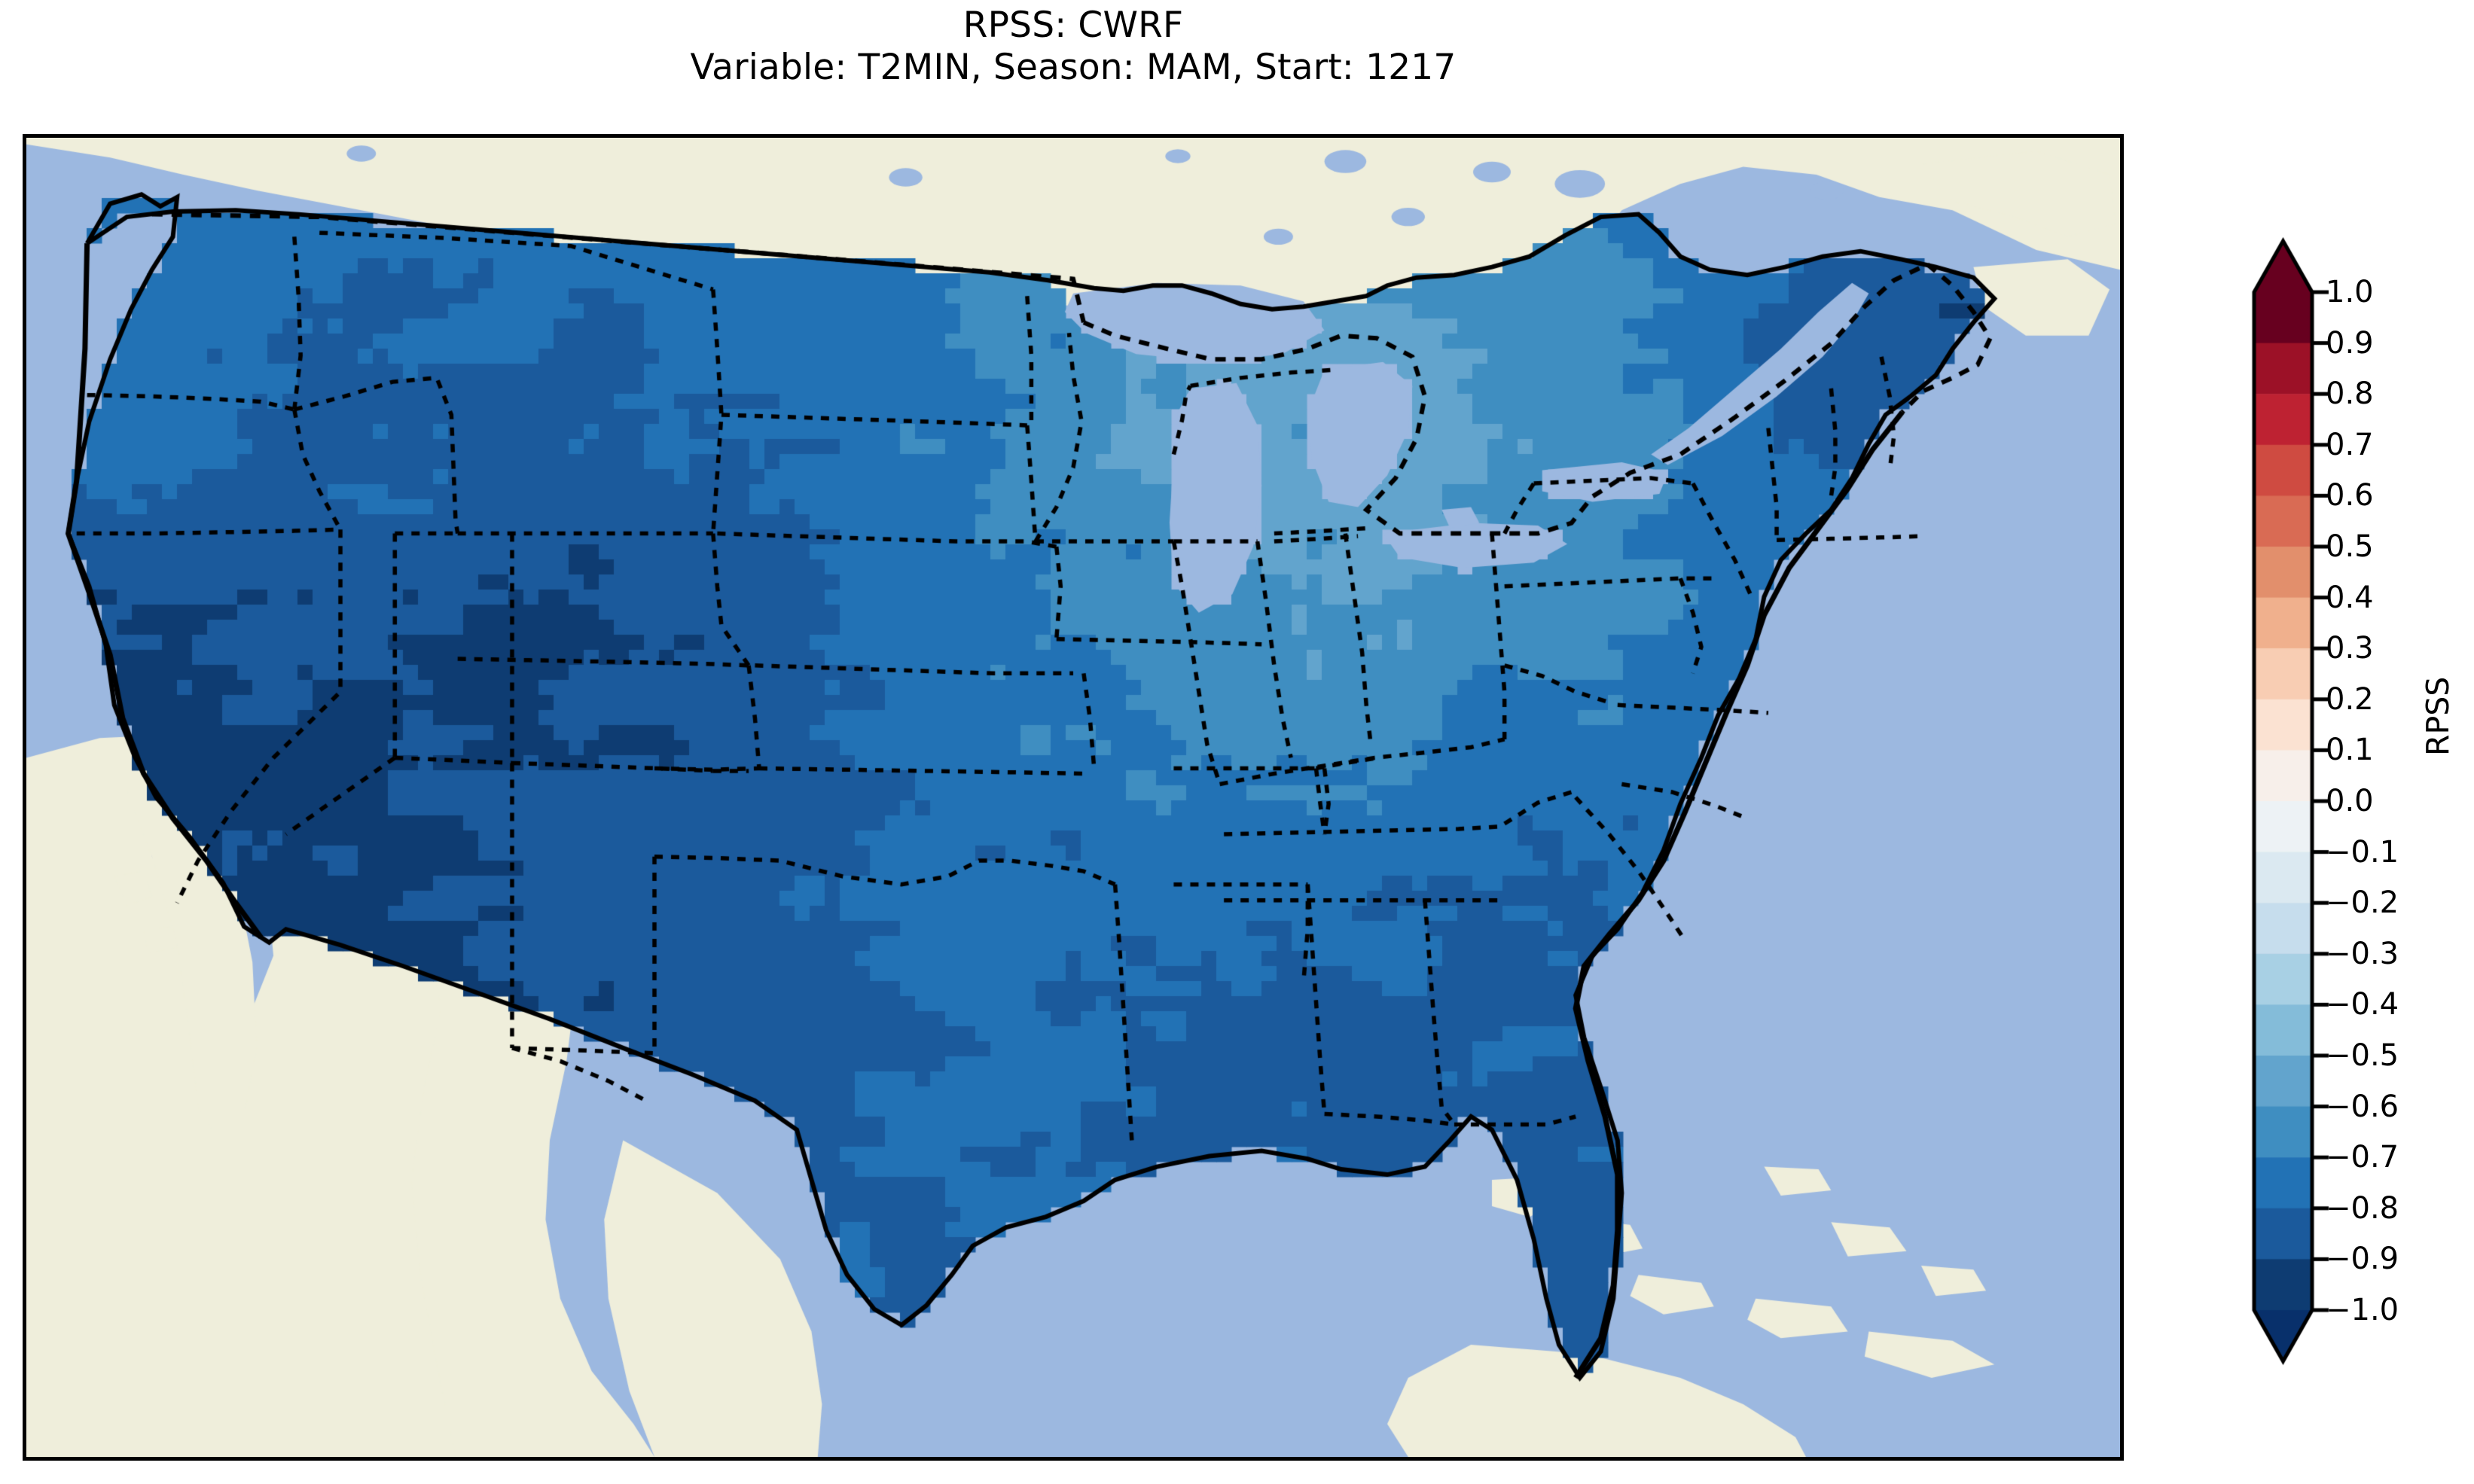 Image resolution: width=2474 pixels, height=1484 pixels. What do you see at coordinates (2363, 1310) in the screenshot?
I see `colorbar-tick-20: −1.0` at bounding box center [2363, 1310].